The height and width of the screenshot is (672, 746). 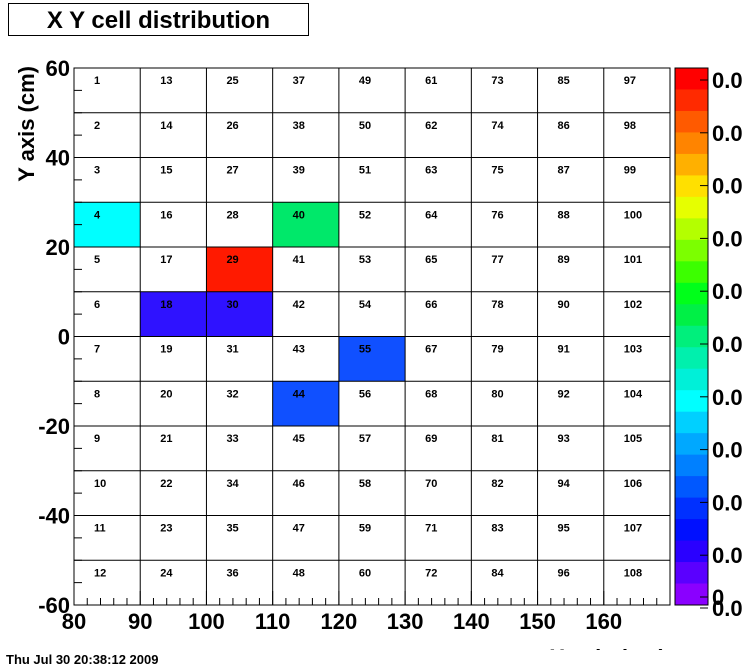 What do you see at coordinates (497, 350) in the screenshot?
I see `cell-label-79: 79` at bounding box center [497, 350].